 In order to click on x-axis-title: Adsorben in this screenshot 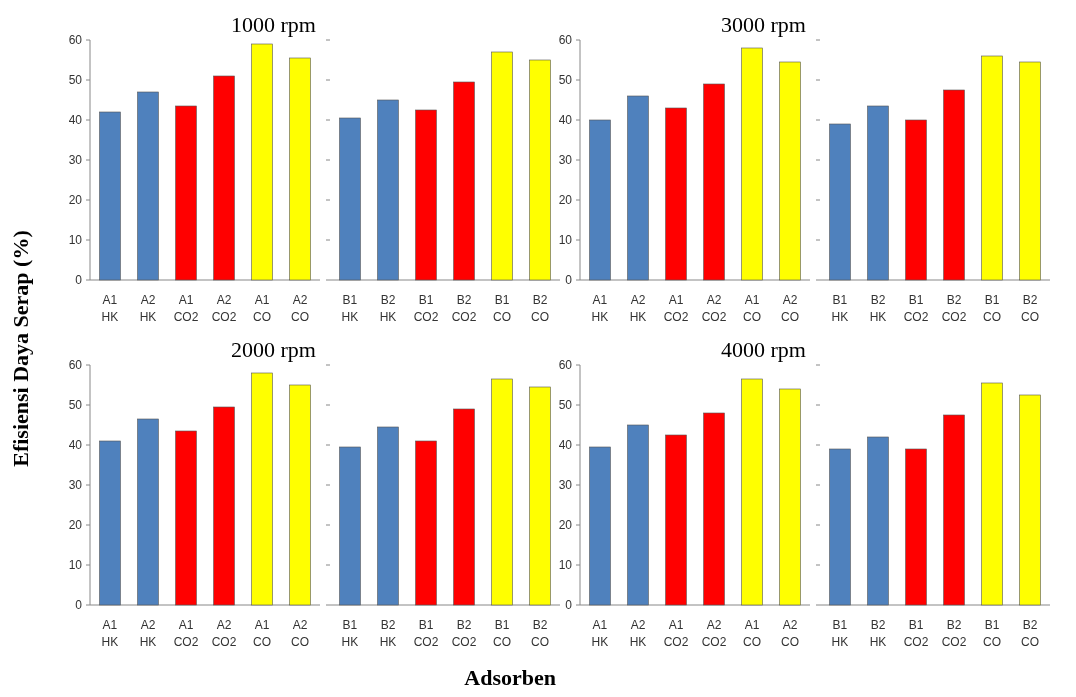, I will do `click(510, 677)`.